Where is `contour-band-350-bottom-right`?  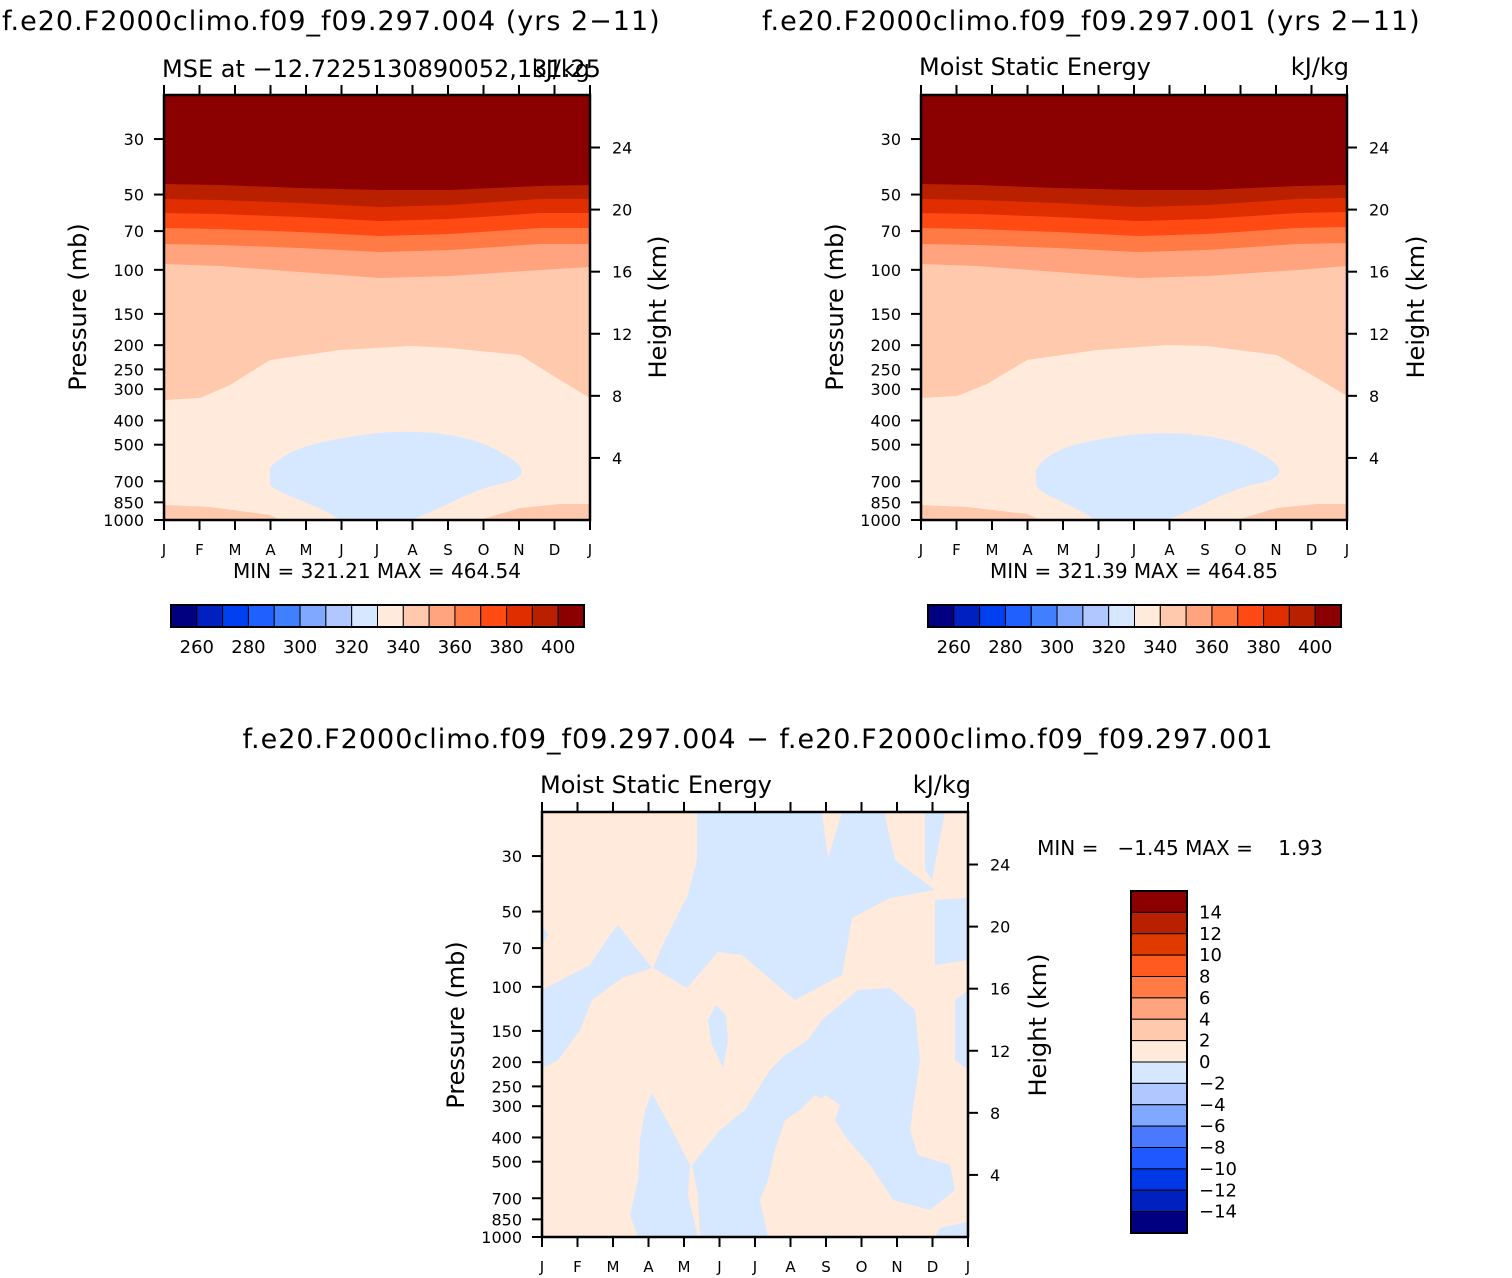
contour-band-350-bottom-right is located at coordinates (1292, 512).